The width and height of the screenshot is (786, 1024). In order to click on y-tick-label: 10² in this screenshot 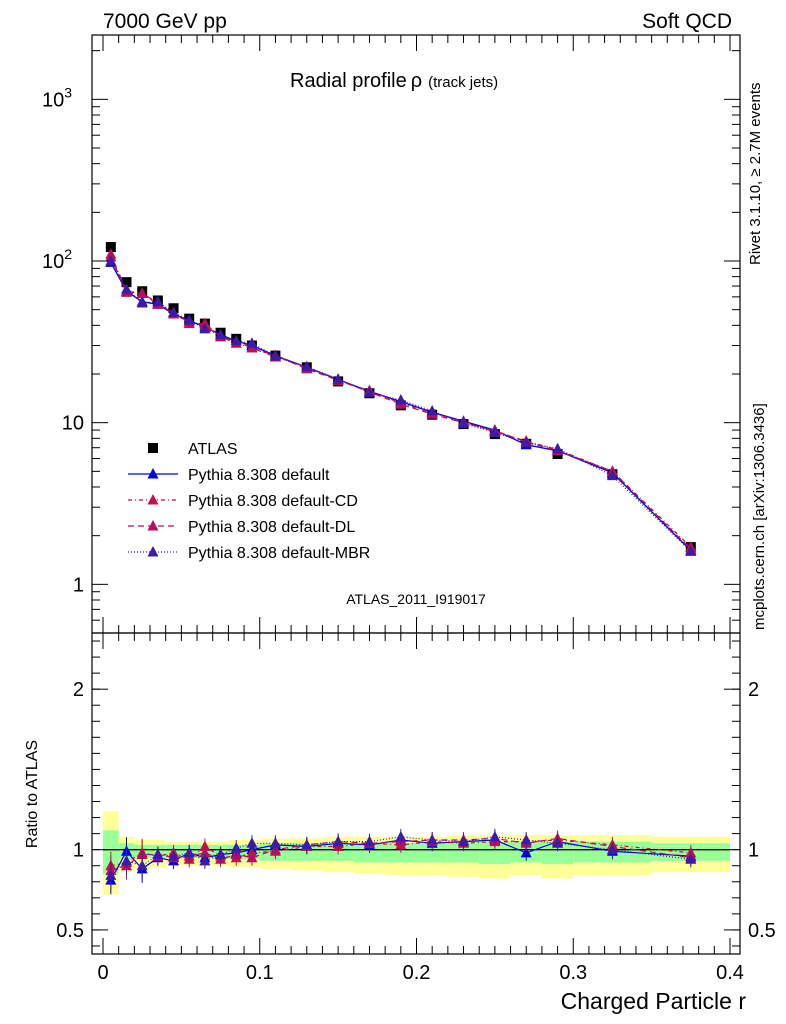, I will do `click(57, 259)`.